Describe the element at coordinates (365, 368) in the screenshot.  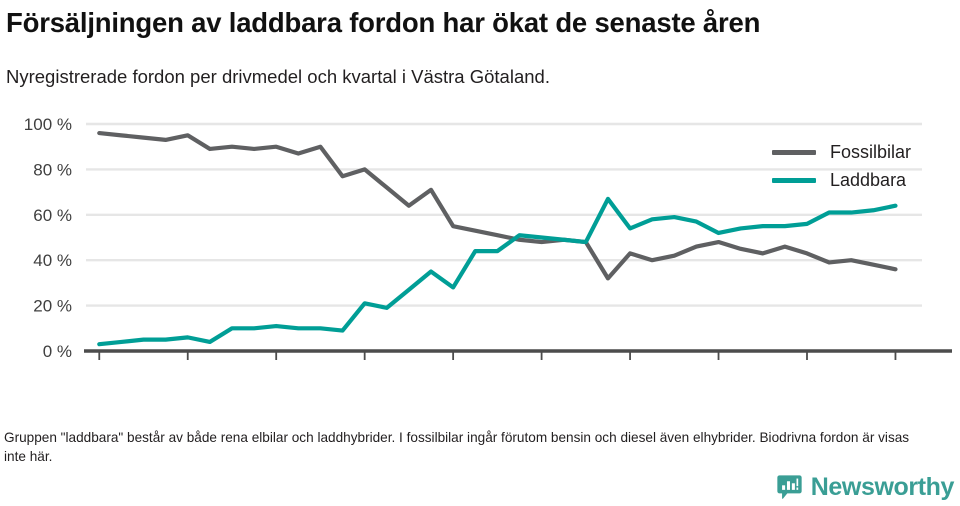
I see `x-tick-label: 2020` at that location.